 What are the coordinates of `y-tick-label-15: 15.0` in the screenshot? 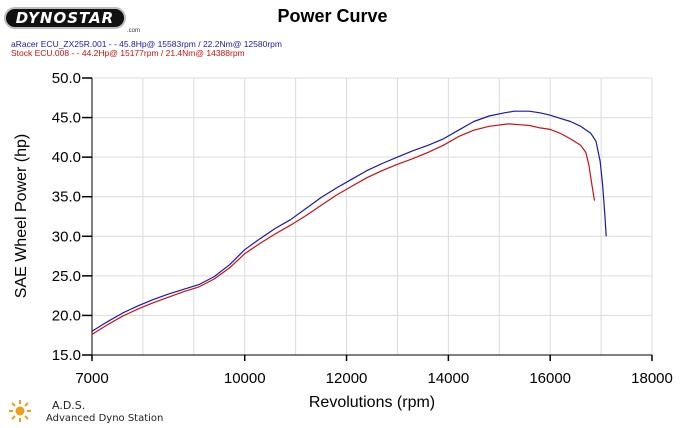 It's located at (66, 355).